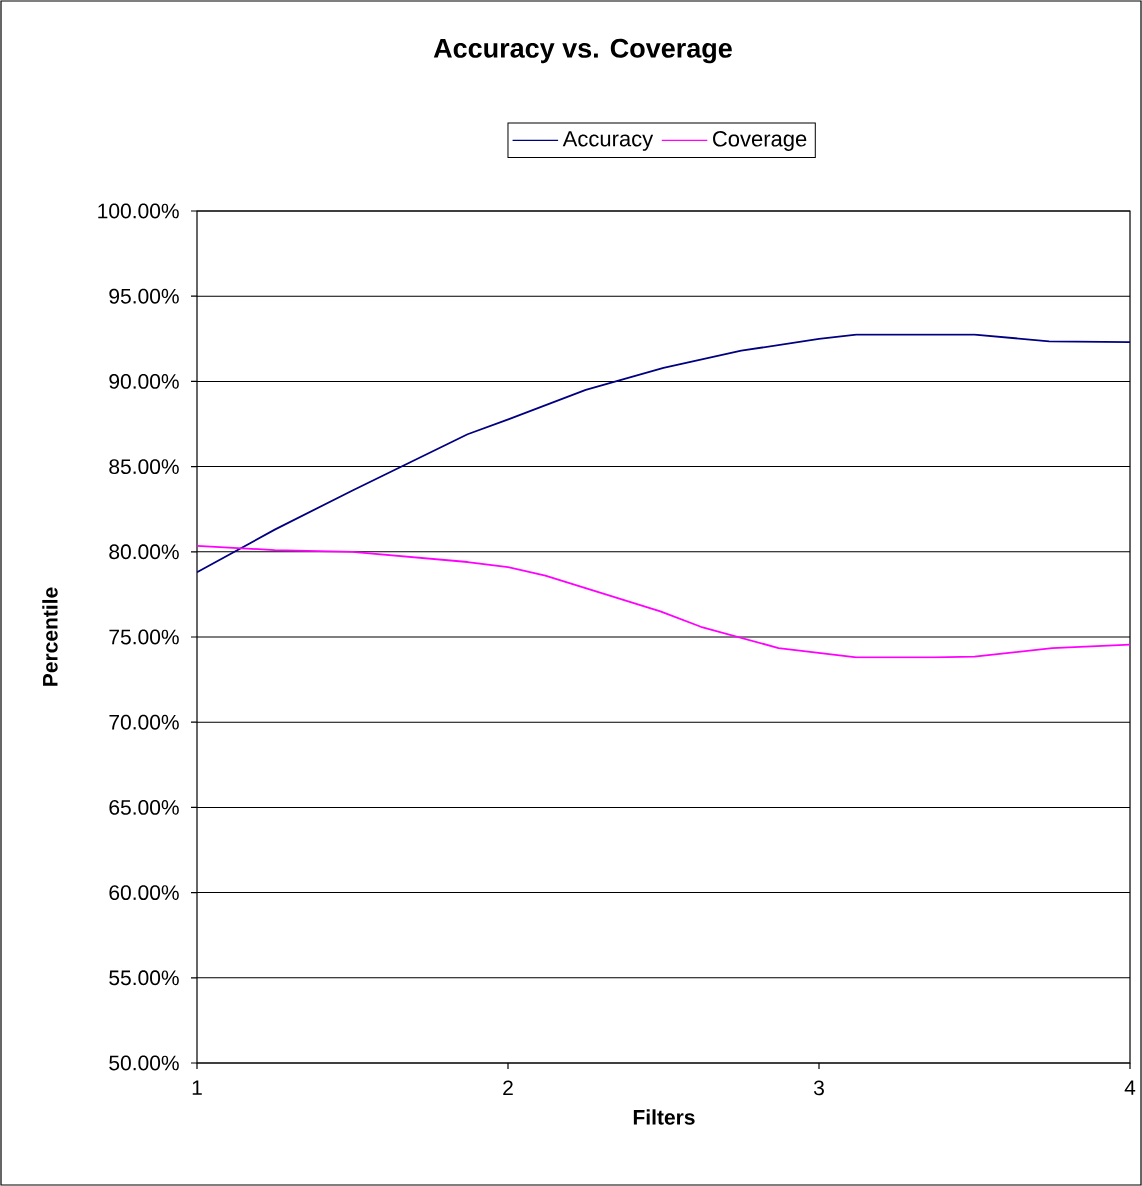 The image size is (1142, 1186). Describe the element at coordinates (144, 1063) in the screenshot. I see `y-tick-label: 50.00%` at that location.